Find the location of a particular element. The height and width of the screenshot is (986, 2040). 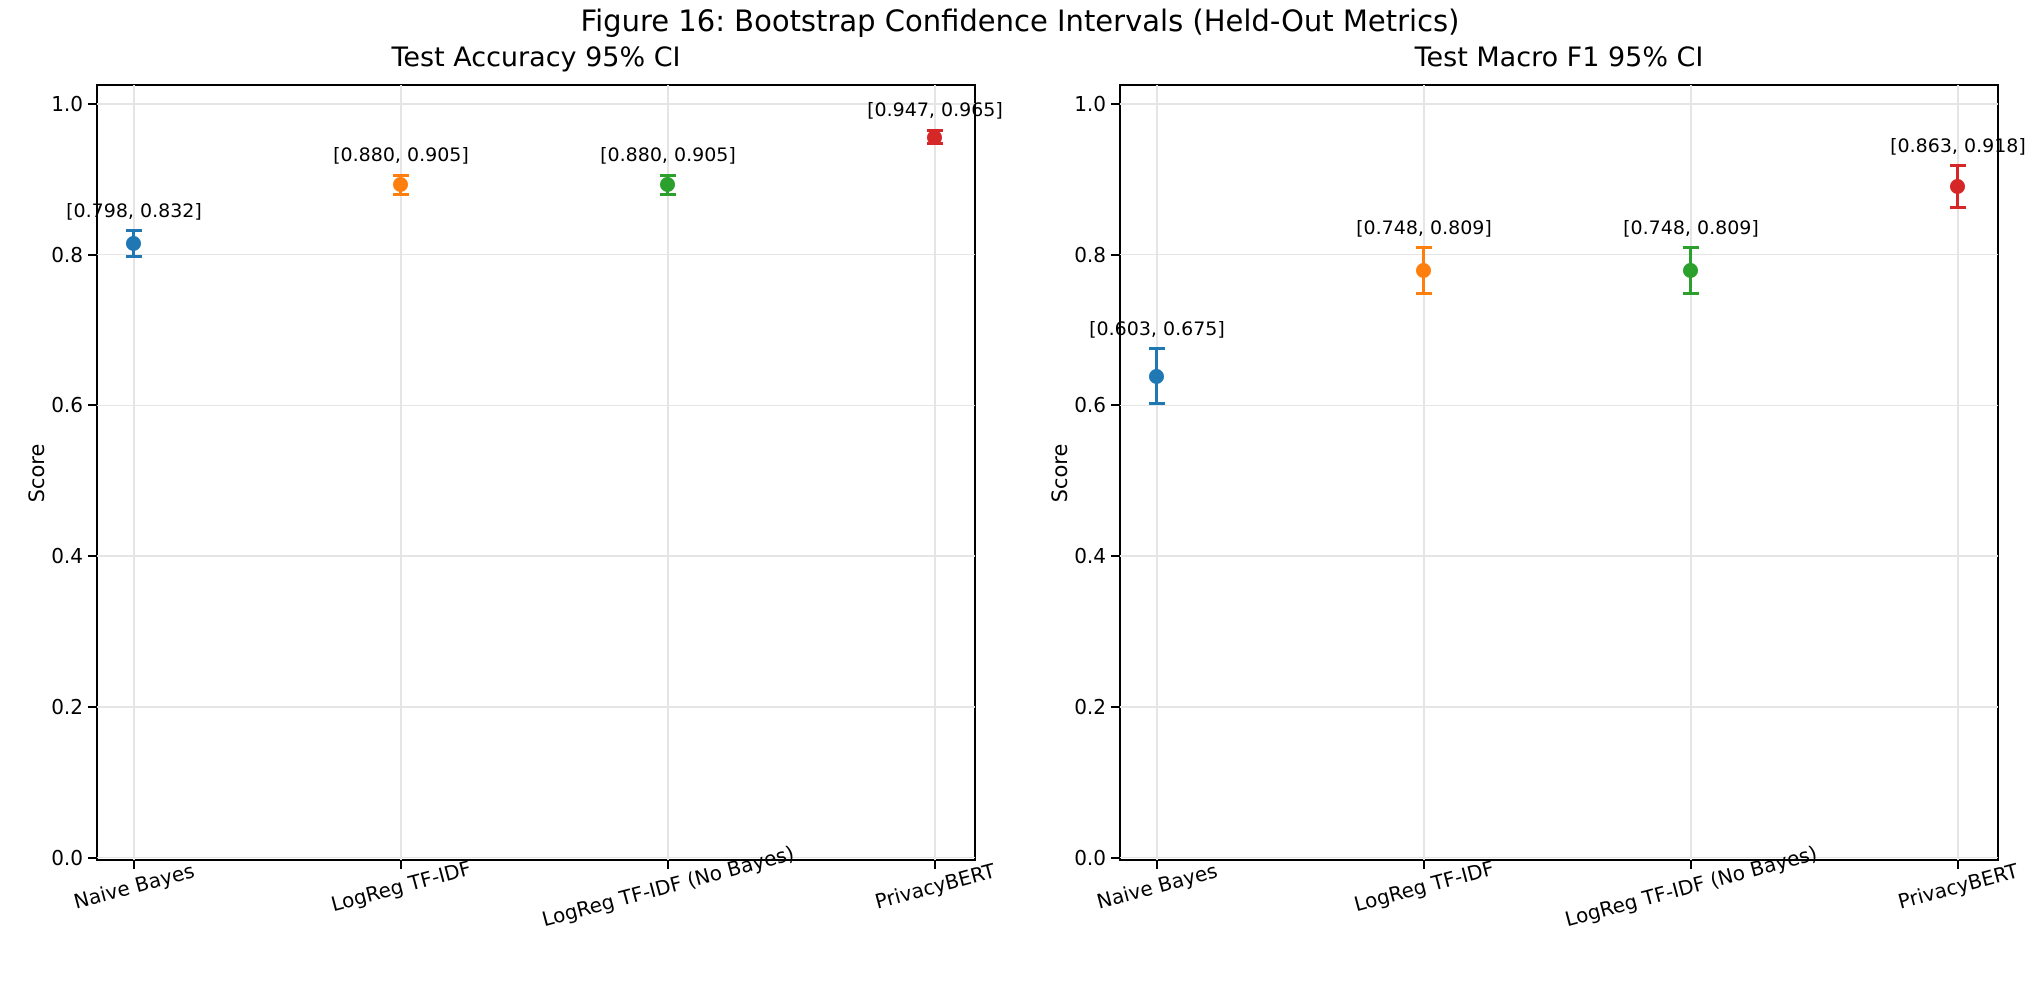

subplot-title-accuracy: Test Accuracy 95% CI is located at coordinates (536, 57).